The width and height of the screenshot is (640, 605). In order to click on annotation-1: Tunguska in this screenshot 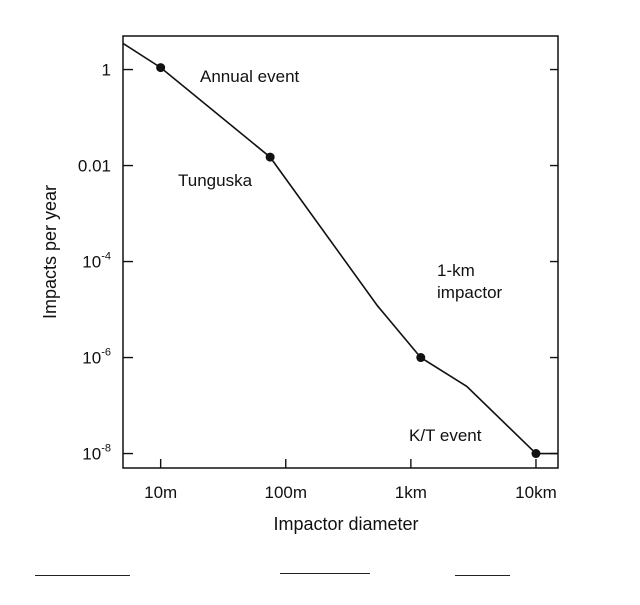, I will do `click(215, 180)`.